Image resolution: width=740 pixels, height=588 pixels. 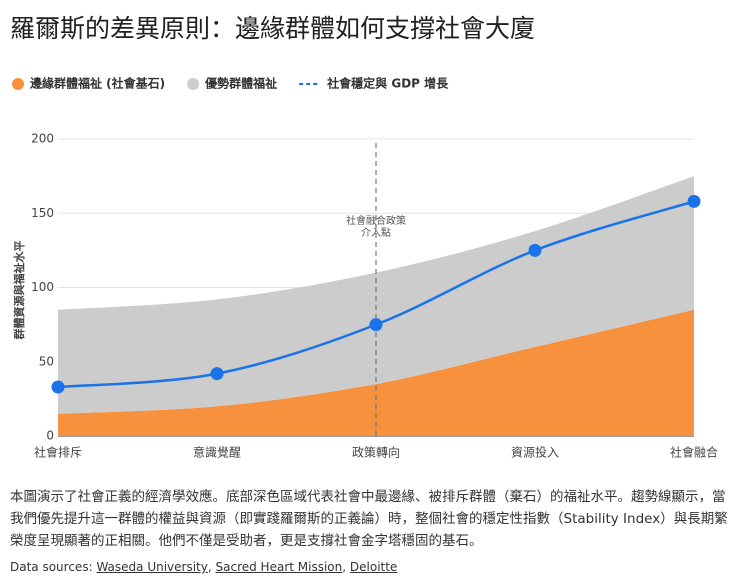 What do you see at coordinates (272, 28) in the screenshot?
I see `chart-title: 羅爾斯的差異原則：邊緣群體如何支撐社會大廈` at bounding box center [272, 28].